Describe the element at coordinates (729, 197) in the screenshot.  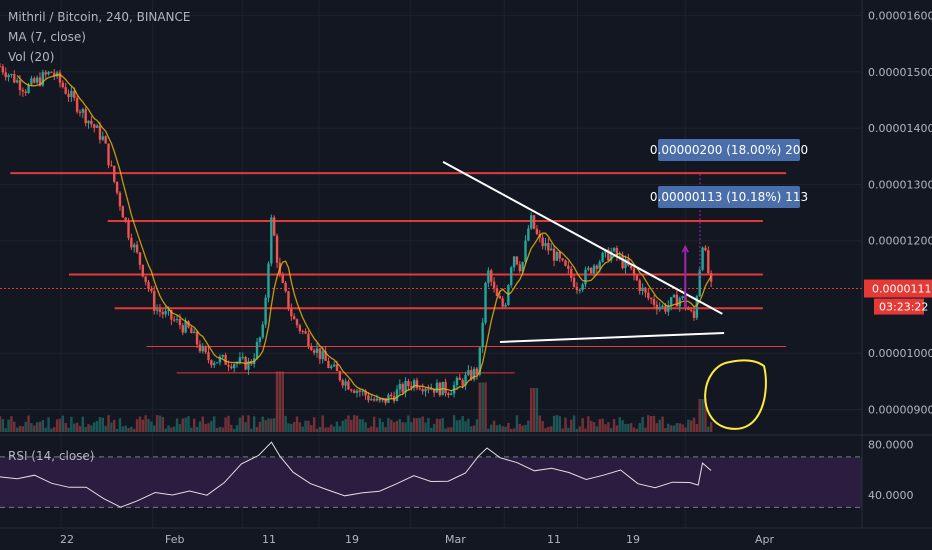
I see `measure-label-box` at that location.